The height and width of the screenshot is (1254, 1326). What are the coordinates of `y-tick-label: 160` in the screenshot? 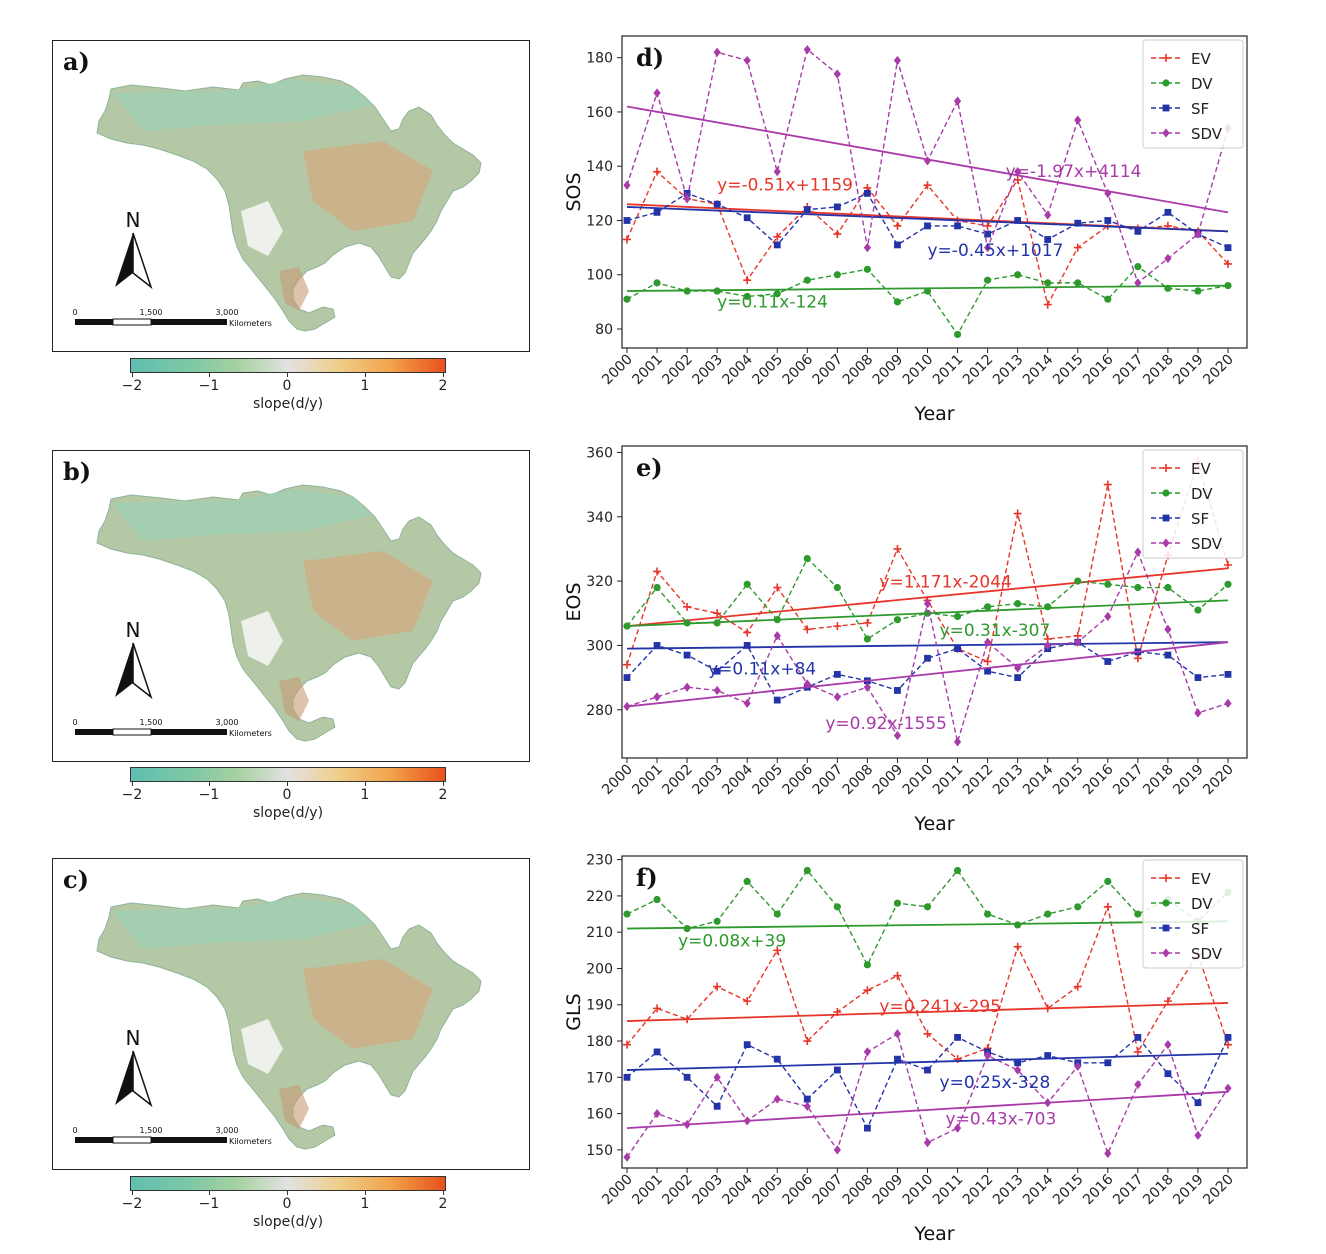 It's located at (599, 1115).